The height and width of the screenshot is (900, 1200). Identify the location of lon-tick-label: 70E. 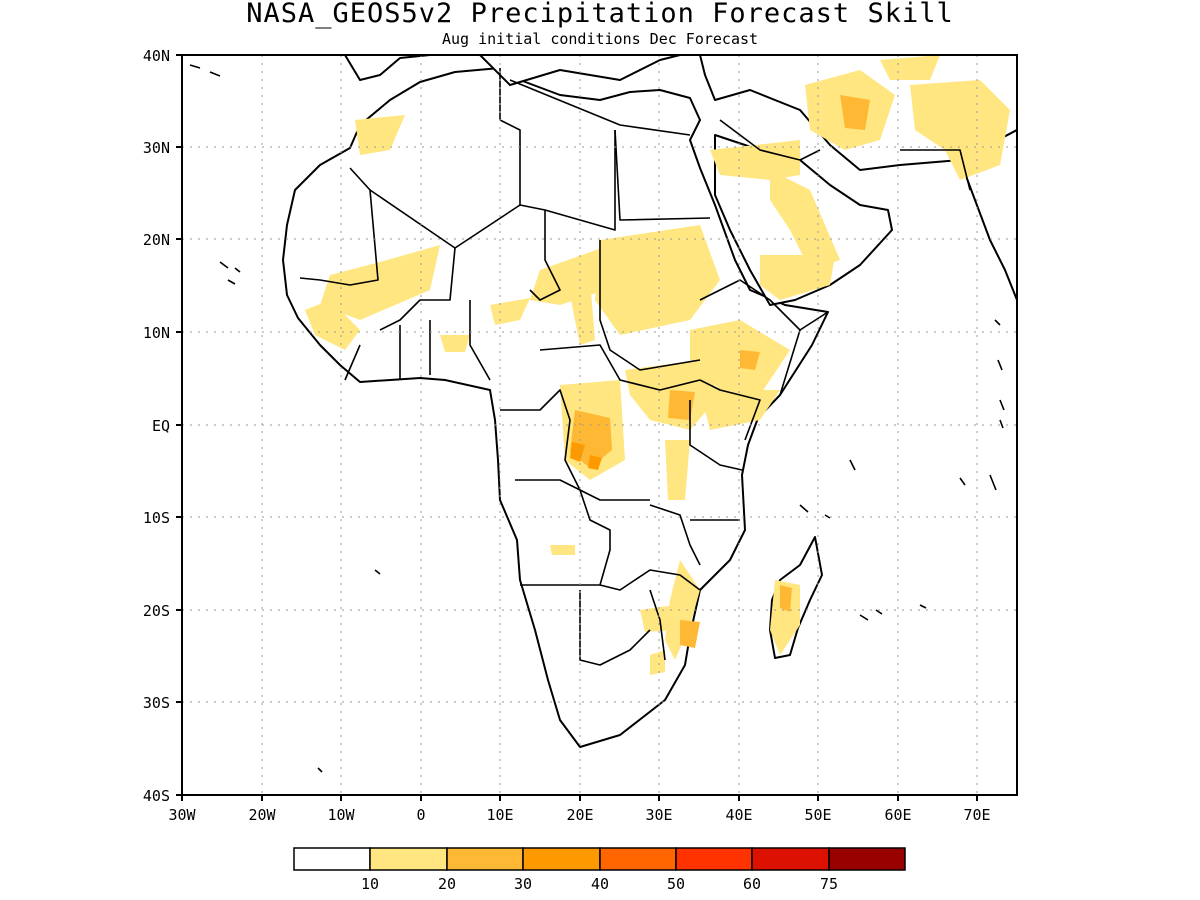
(976, 815).